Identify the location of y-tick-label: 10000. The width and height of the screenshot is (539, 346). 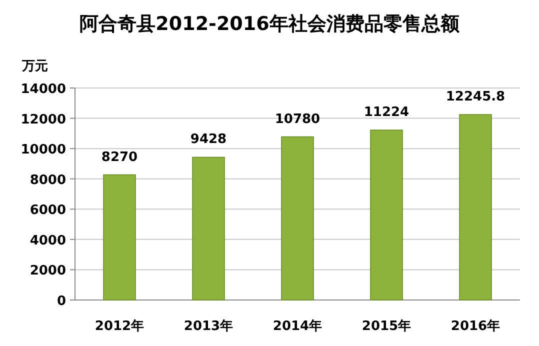
(43, 150).